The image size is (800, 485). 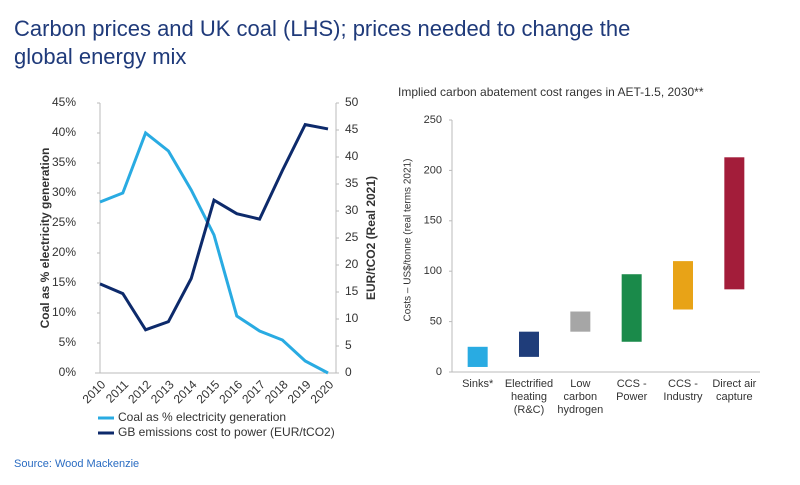 What do you see at coordinates (352, 156) in the screenshot?
I see `y2-tick-label: 40` at bounding box center [352, 156].